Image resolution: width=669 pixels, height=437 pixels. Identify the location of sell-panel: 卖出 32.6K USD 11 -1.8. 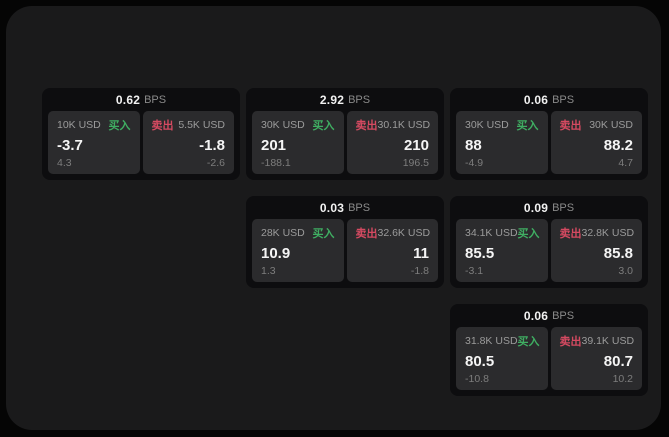
(392, 250).